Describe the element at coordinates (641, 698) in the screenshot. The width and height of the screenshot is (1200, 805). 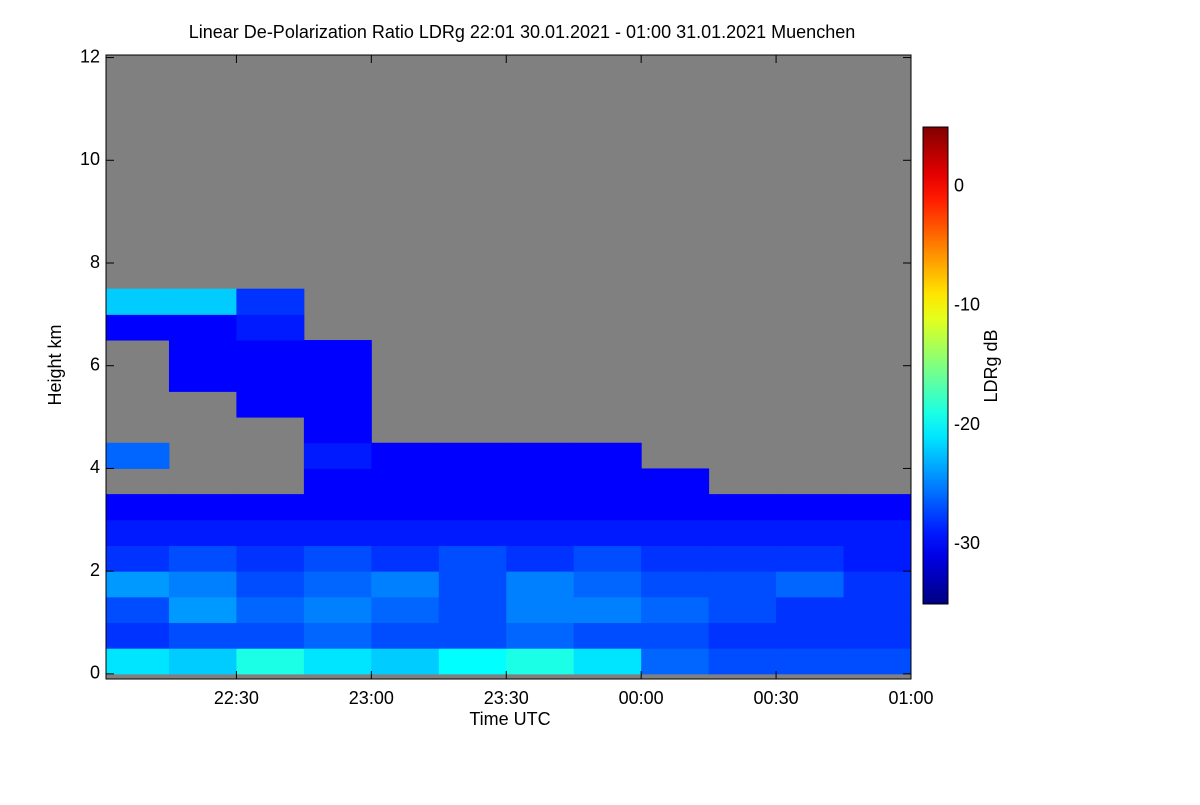
I see `x-tick-label: 00:00` at that location.